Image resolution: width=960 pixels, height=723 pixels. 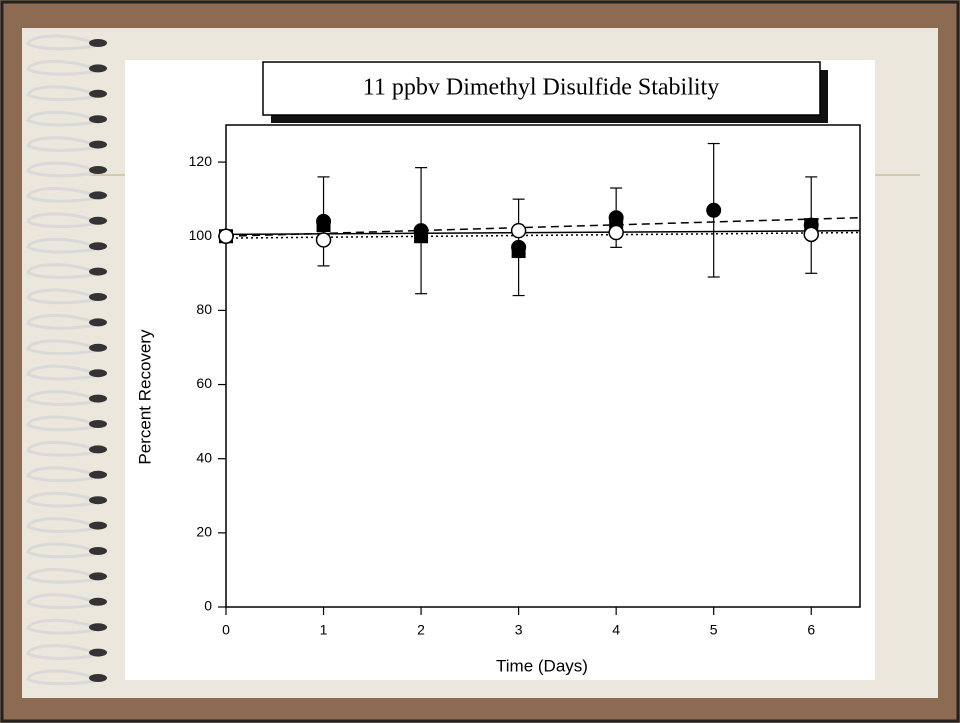 I want to click on x-tick-label: 5, so click(x=714, y=630).